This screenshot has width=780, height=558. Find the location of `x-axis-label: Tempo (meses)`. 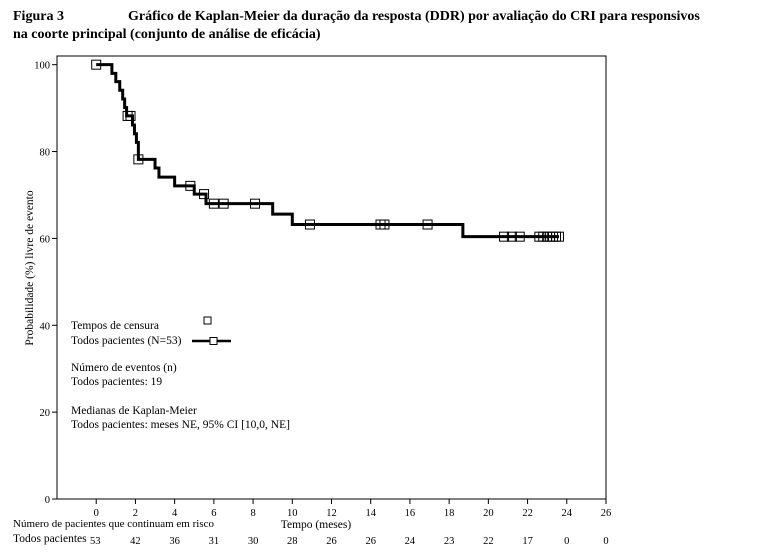

x-axis-label: Tempo (meses) is located at coordinates (316, 525).